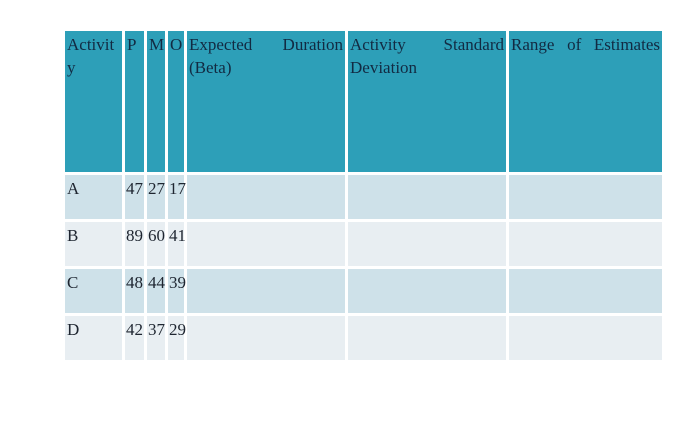  I want to click on cell-p: 42, so click(134, 338).